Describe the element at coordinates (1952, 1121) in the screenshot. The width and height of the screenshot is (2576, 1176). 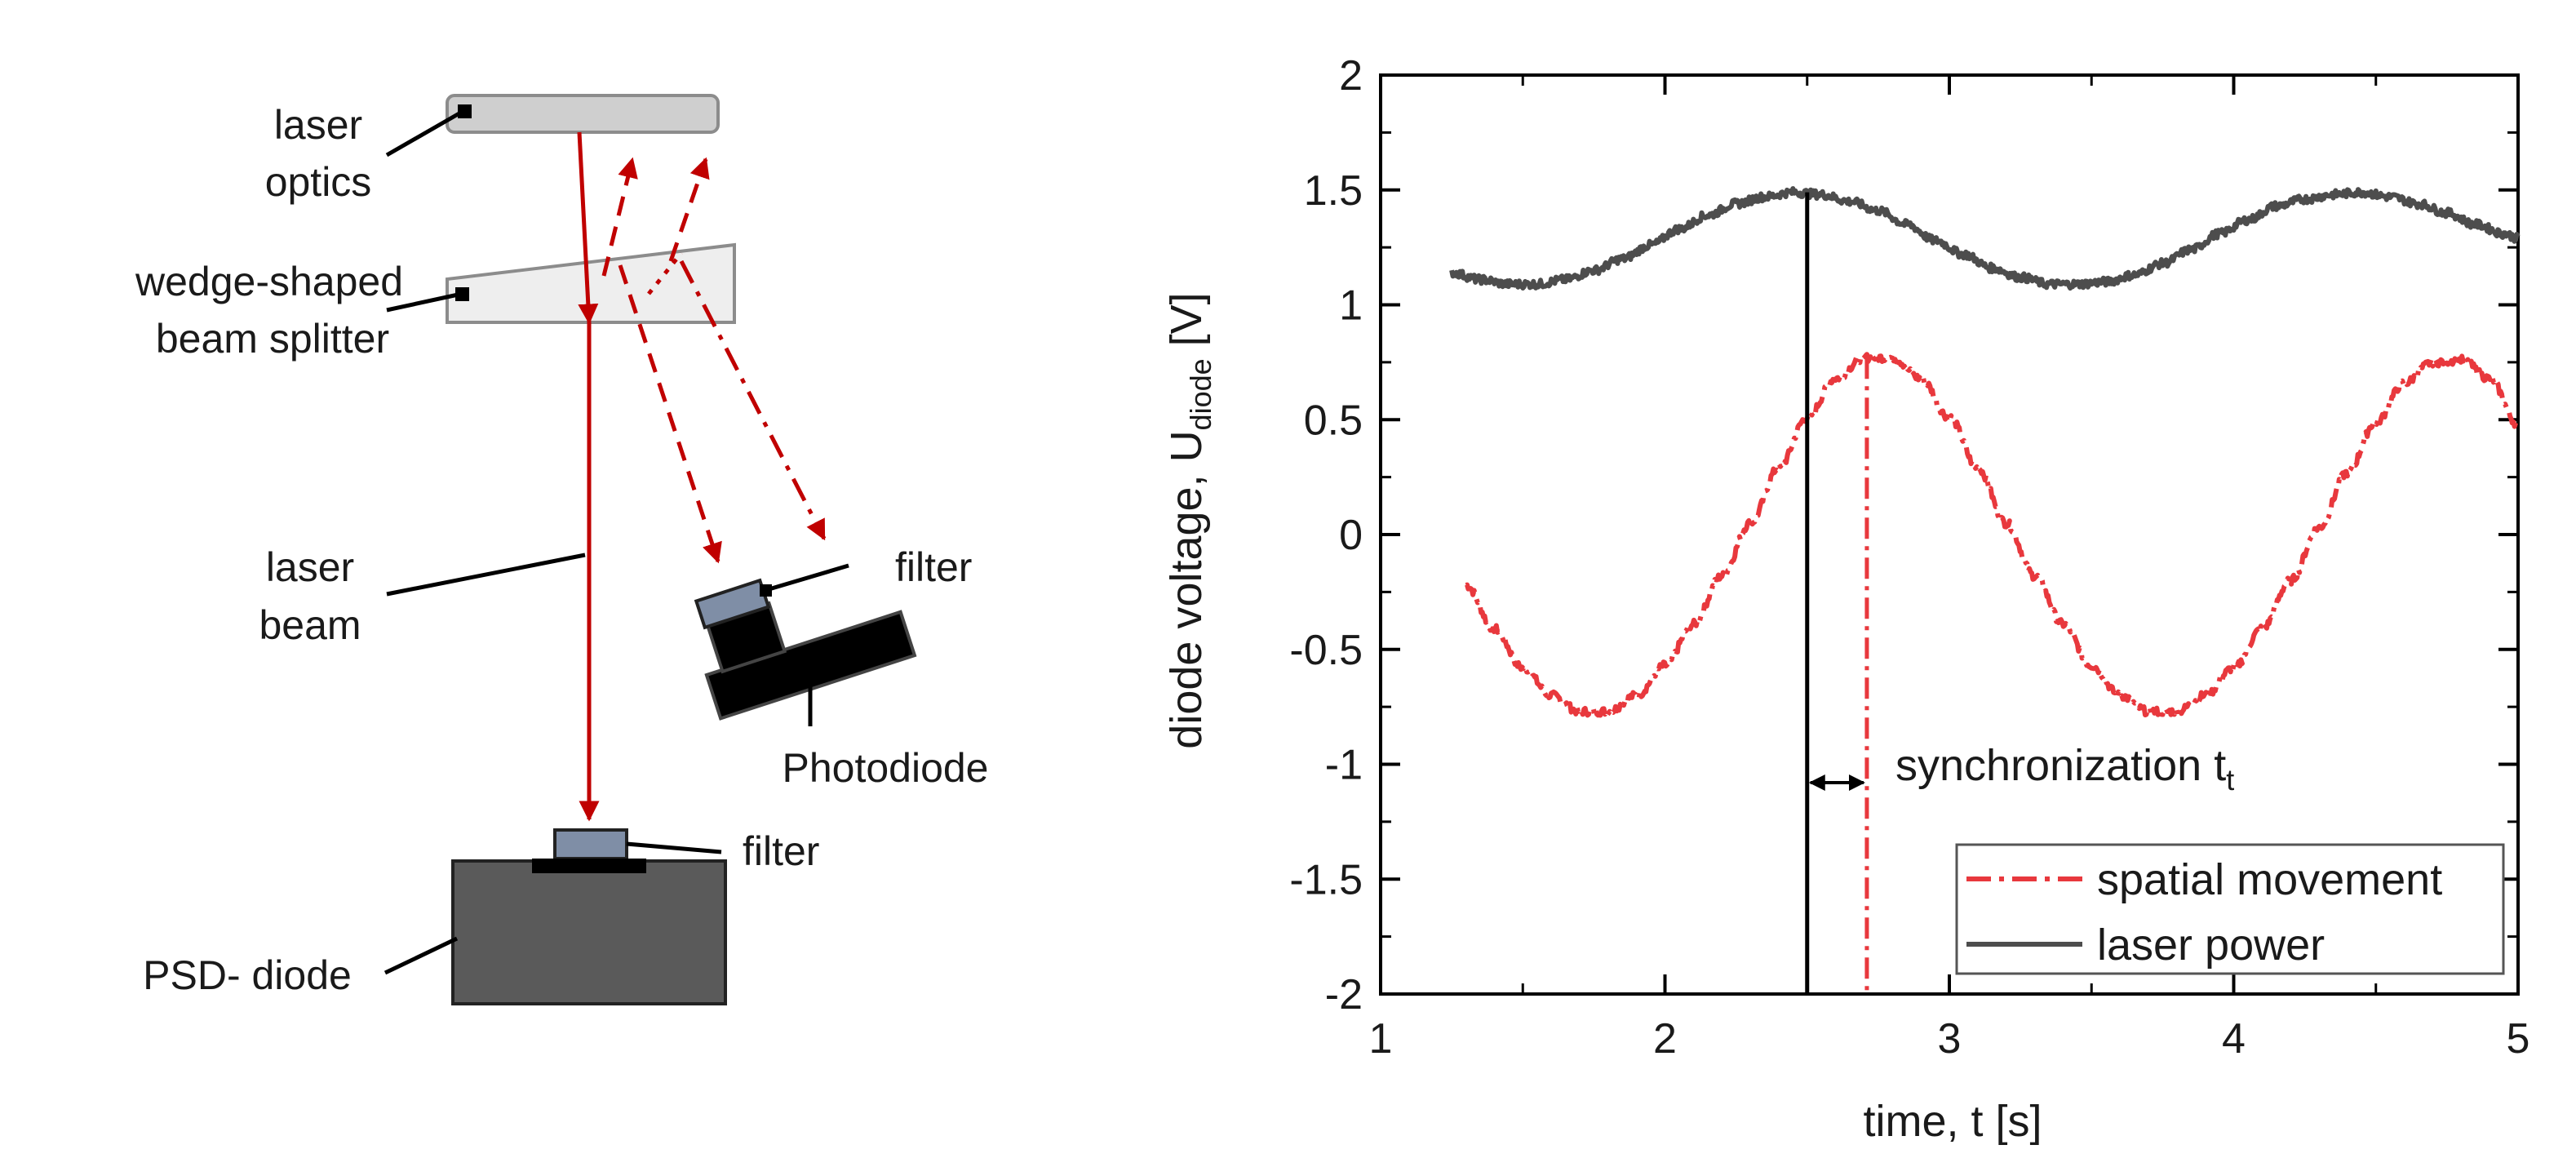
I see `x-axis-title: time, t [s]` at that location.